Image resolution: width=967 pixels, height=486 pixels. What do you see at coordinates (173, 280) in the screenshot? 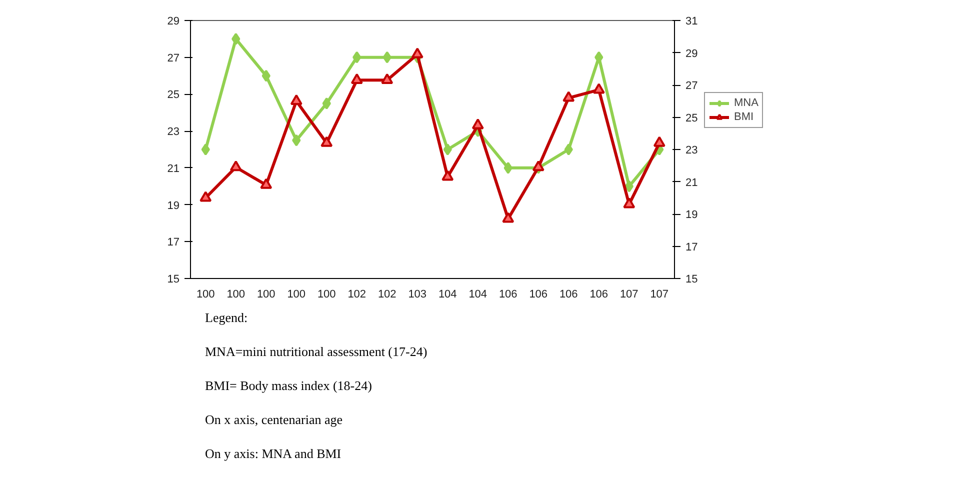
I see `y-tick-label: 15` at bounding box center [173, 280].